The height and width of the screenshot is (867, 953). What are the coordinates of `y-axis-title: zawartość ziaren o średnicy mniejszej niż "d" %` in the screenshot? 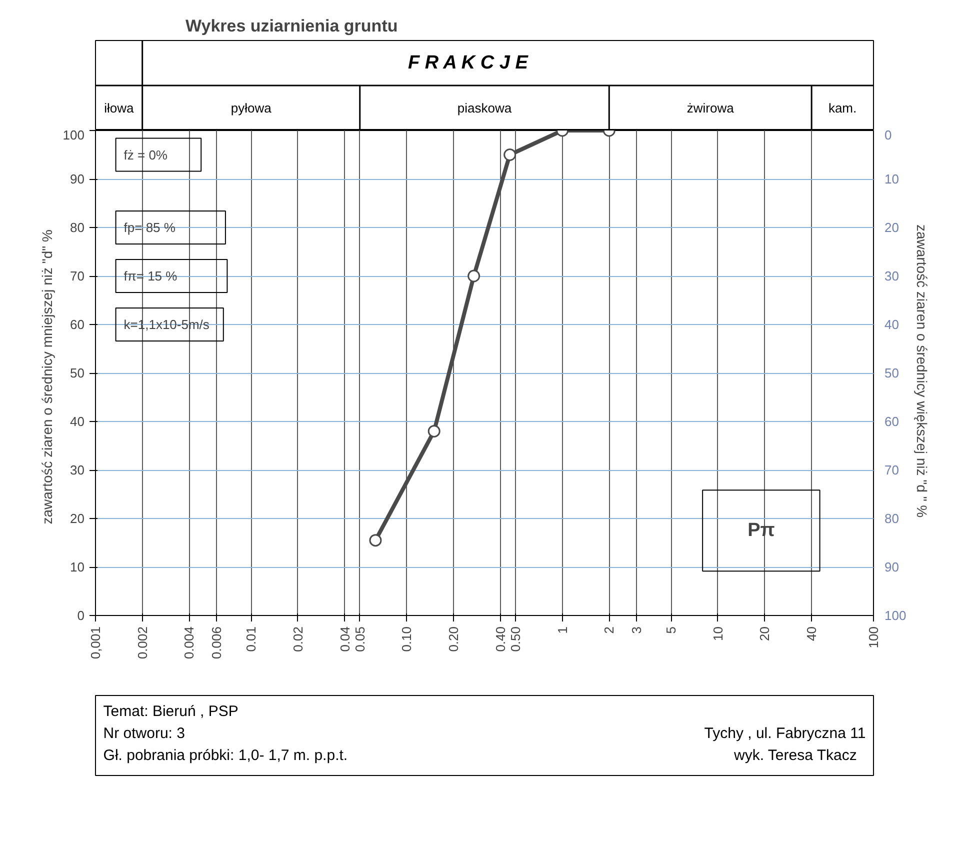 It's located at (46, 377).